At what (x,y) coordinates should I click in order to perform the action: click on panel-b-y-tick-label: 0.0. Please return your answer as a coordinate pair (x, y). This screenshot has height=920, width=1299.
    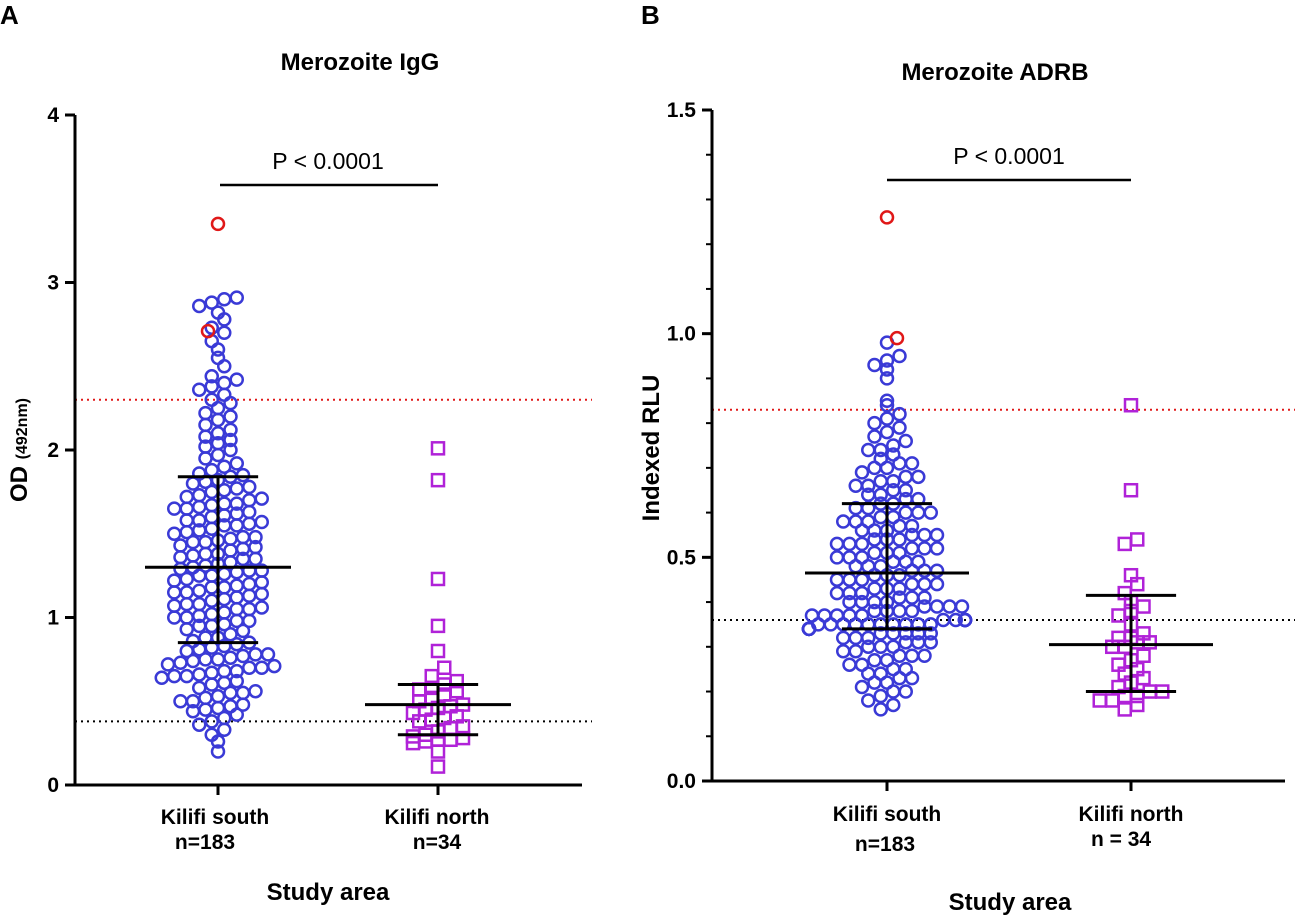
    Looking at the image, I should click on (681, 781).